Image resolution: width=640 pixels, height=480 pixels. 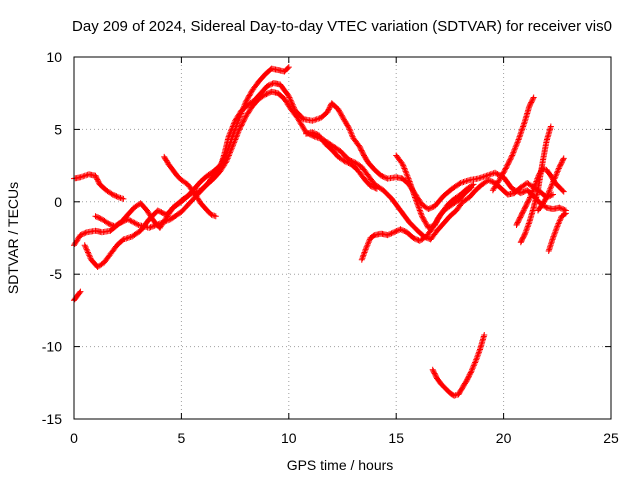 I want to click on y-tick-label: 5, so click(x=58, y=129).